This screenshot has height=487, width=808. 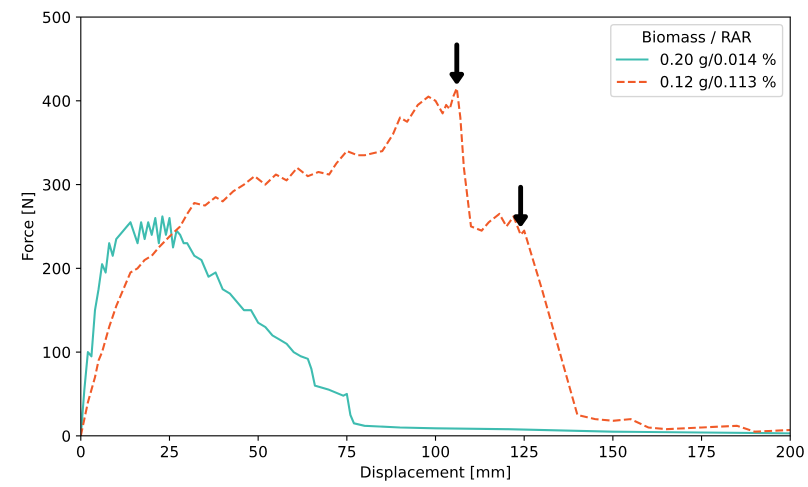 What do you see at coordinates (790, 452) in the screenshot?
I see `x-tick-label: 200` at bounding box center [790, 452].